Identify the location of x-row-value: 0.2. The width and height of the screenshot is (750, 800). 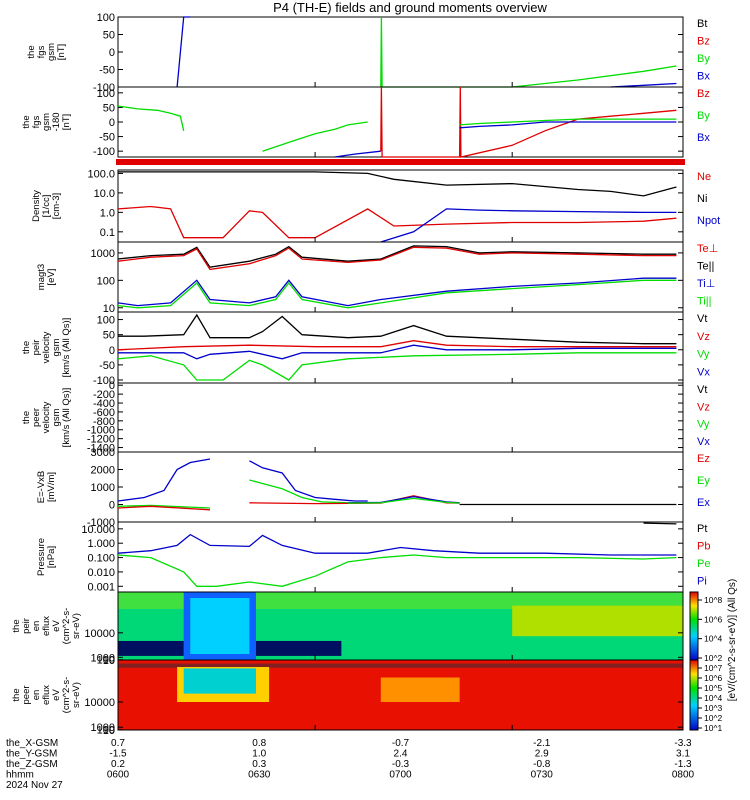
(118, 764).